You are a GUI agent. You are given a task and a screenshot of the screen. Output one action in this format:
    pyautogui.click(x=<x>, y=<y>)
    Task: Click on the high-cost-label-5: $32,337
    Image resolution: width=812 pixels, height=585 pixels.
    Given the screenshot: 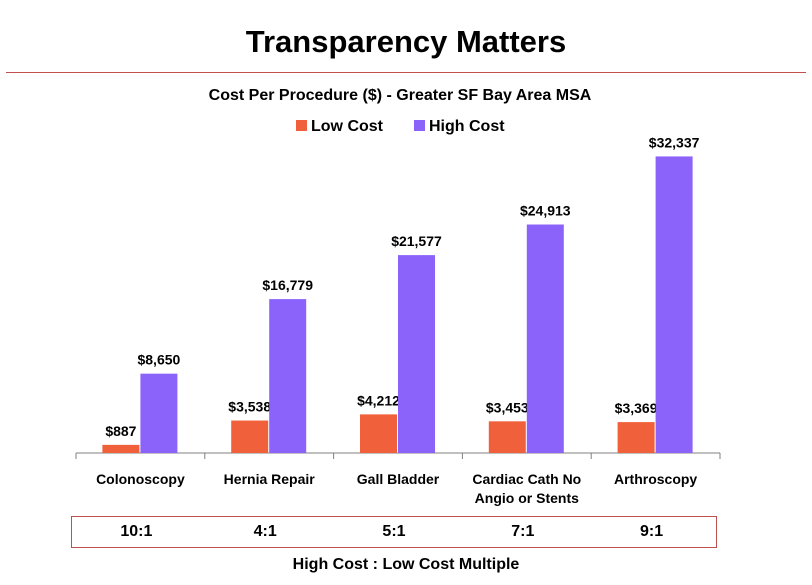 What is the action you would take?
    pyautogui.click(x=674, y=142)
    